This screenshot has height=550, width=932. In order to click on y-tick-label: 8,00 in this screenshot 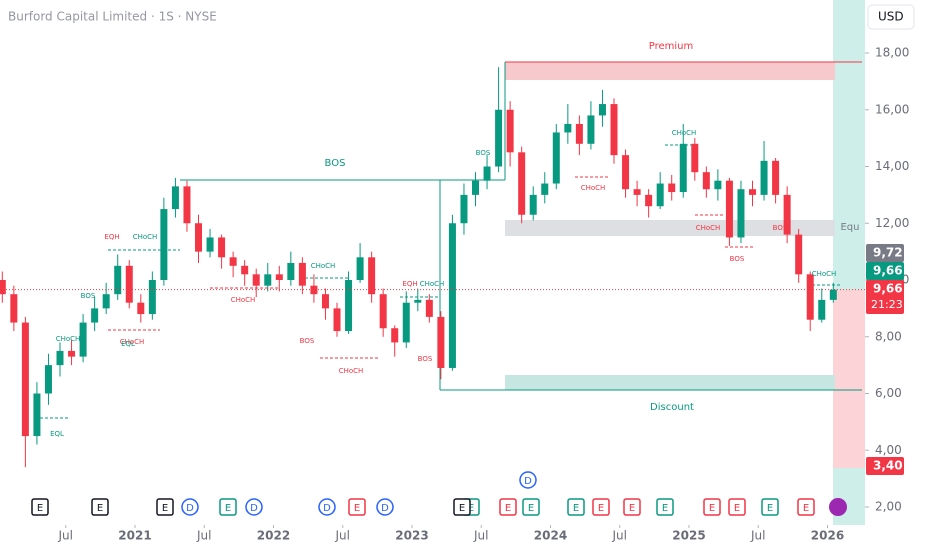, I will do `click(888, 336)`.